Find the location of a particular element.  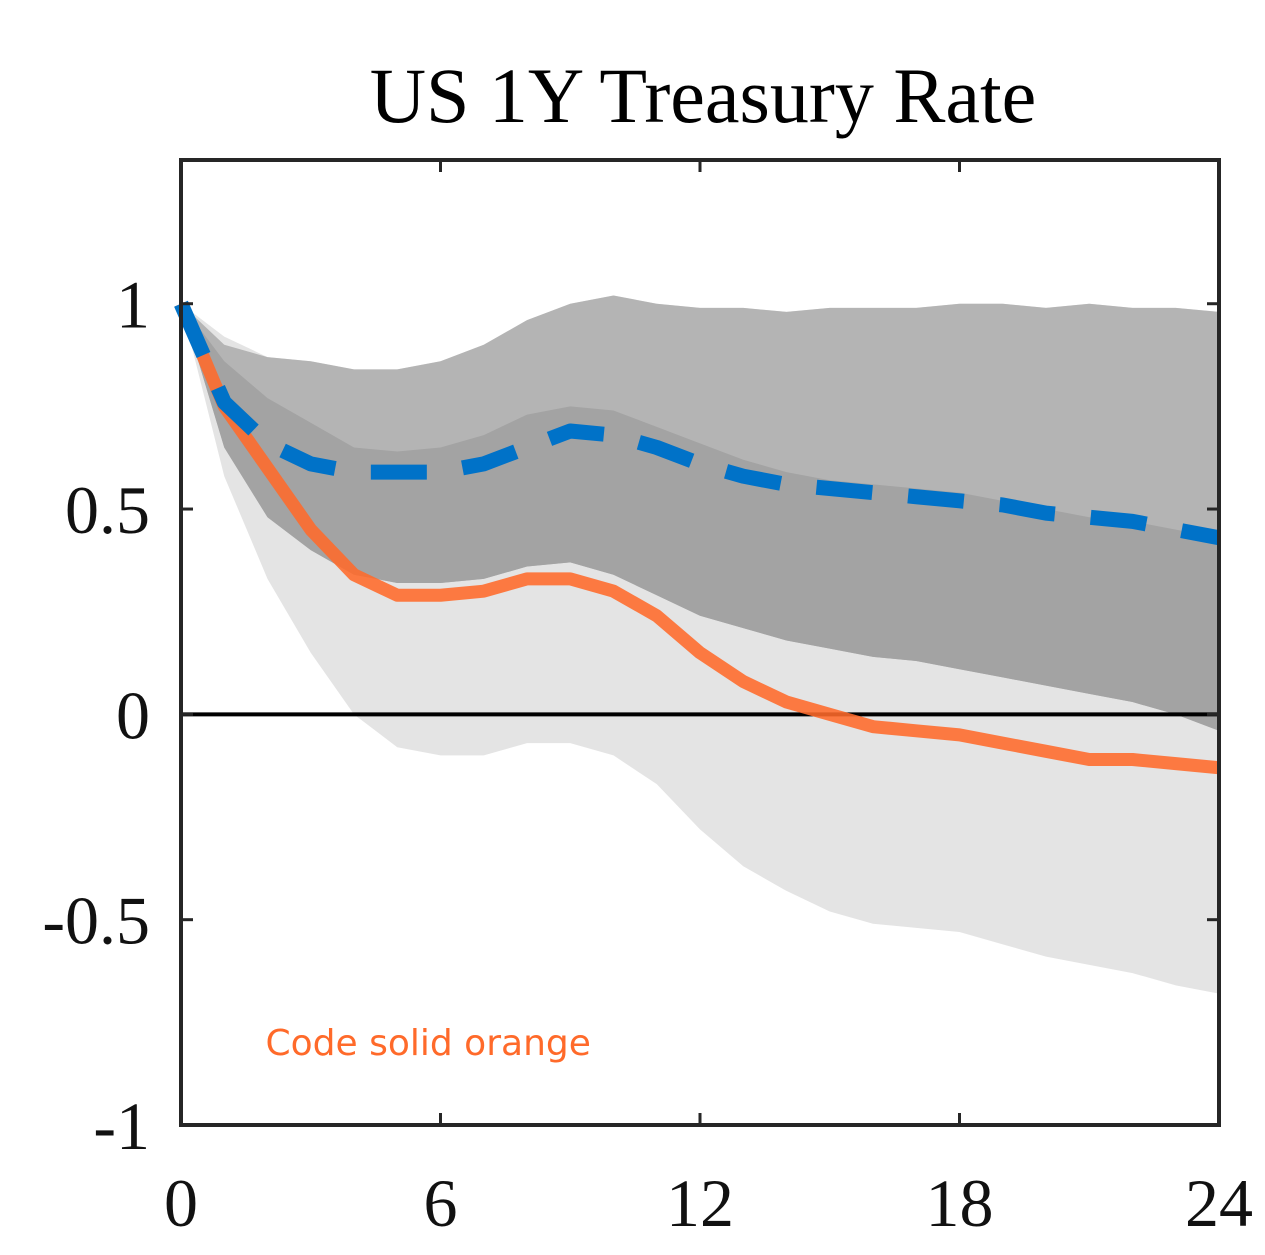

y-tick-label: -0.5 is located at coordinates (96, 921).